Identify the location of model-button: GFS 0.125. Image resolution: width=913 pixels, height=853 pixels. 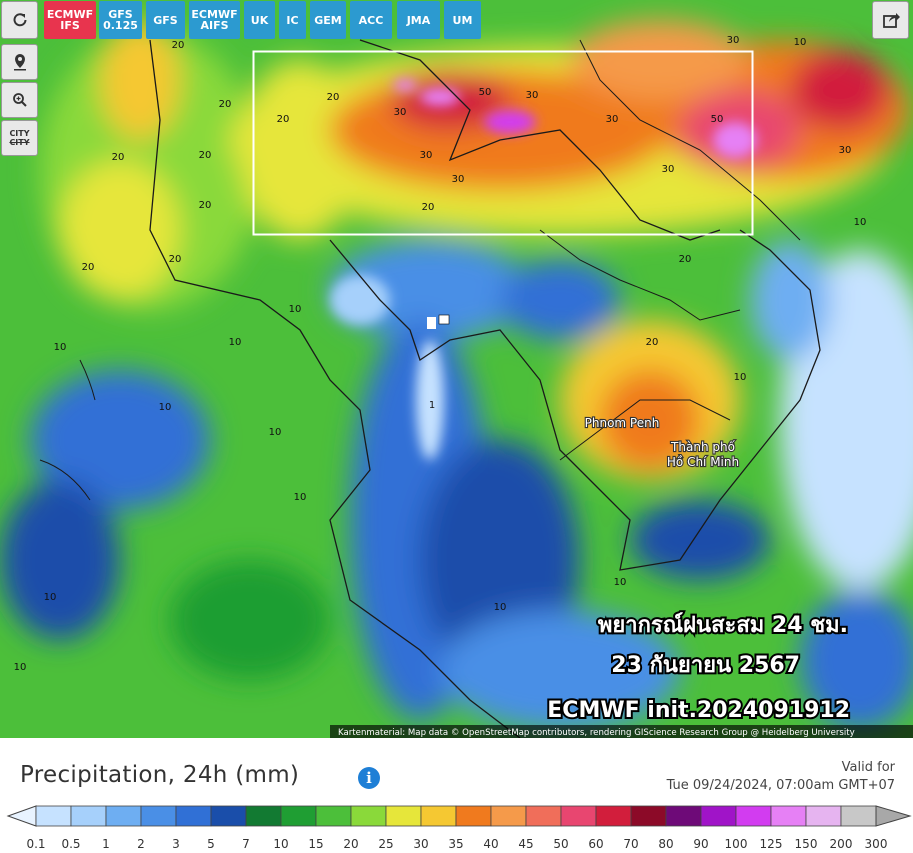
(120, 20).